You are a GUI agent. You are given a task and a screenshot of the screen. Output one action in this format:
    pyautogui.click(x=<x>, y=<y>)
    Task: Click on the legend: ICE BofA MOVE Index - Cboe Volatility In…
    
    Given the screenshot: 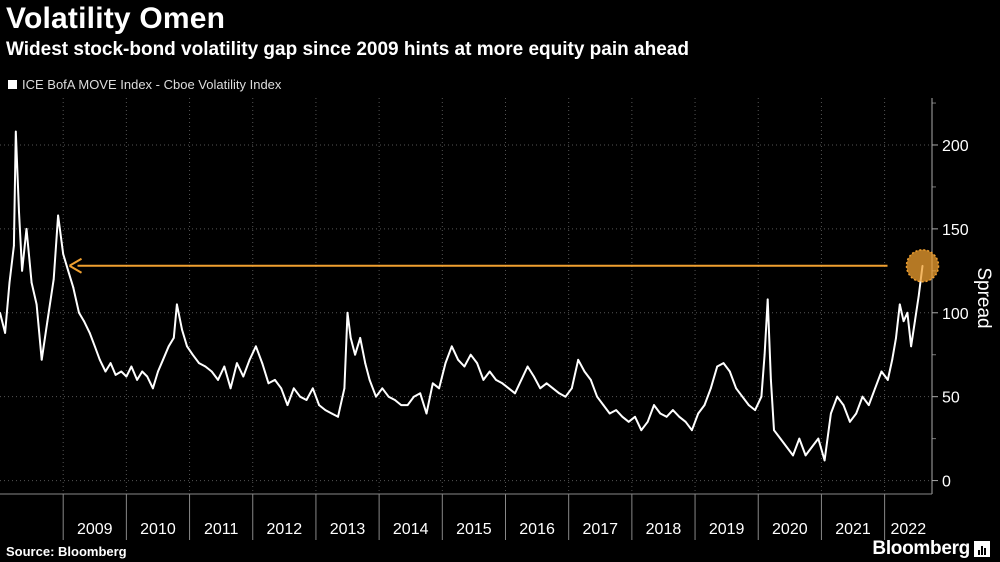 What is the action you would take?
    pyautogui.click(x=144, y=84)
    